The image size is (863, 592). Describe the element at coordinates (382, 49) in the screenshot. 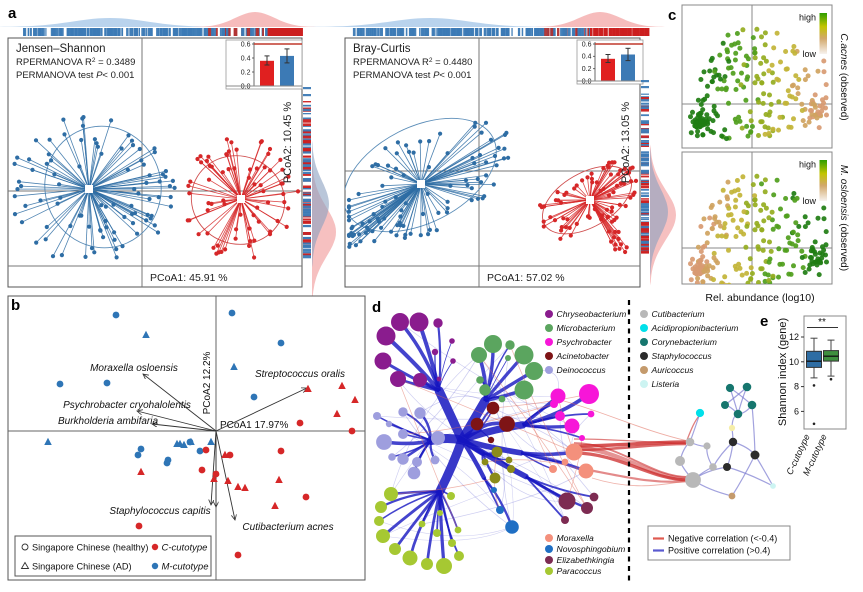

I see `svg-text: Bray-Curtis` at that location.